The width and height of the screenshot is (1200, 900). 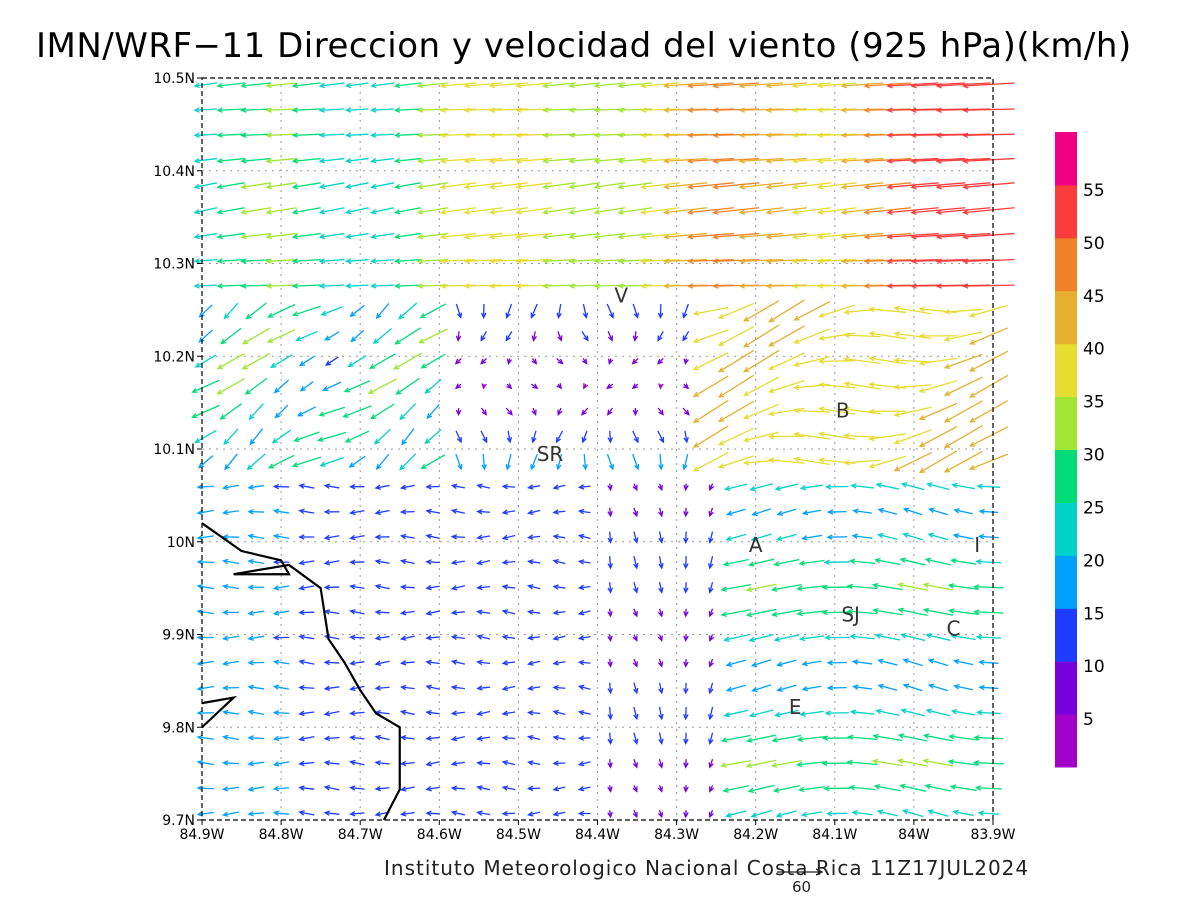 What do you see at coordinates (597, 835) in the screenshot?
I see `x-tick-label: 84.4W` at bounding box center [597, 835].